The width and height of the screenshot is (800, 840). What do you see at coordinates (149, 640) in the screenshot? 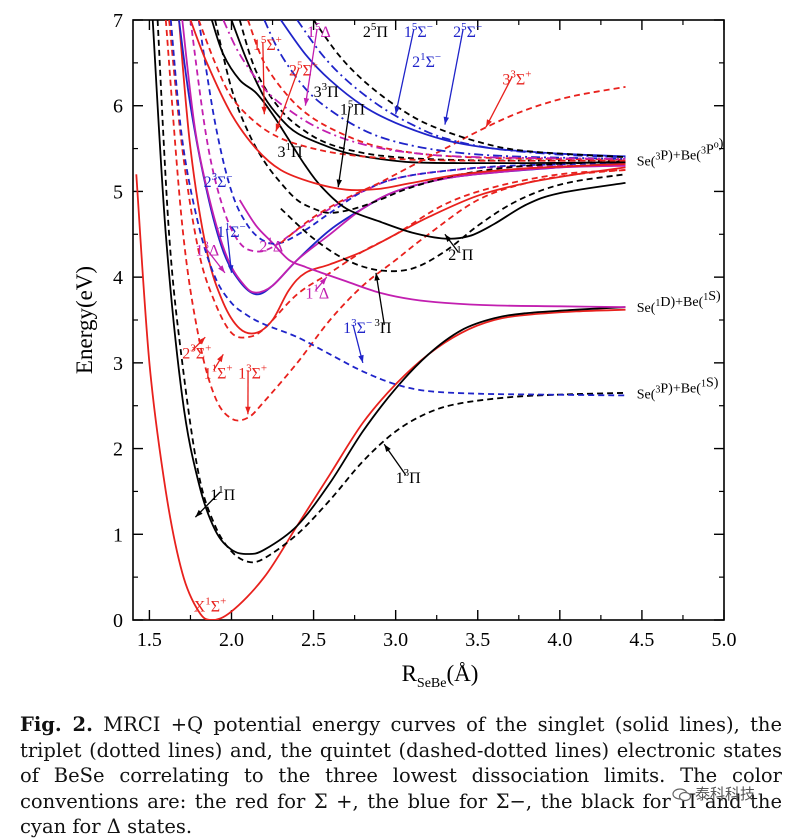
I see `x-tick-label: 1.5` at bounding box center [149, 640].